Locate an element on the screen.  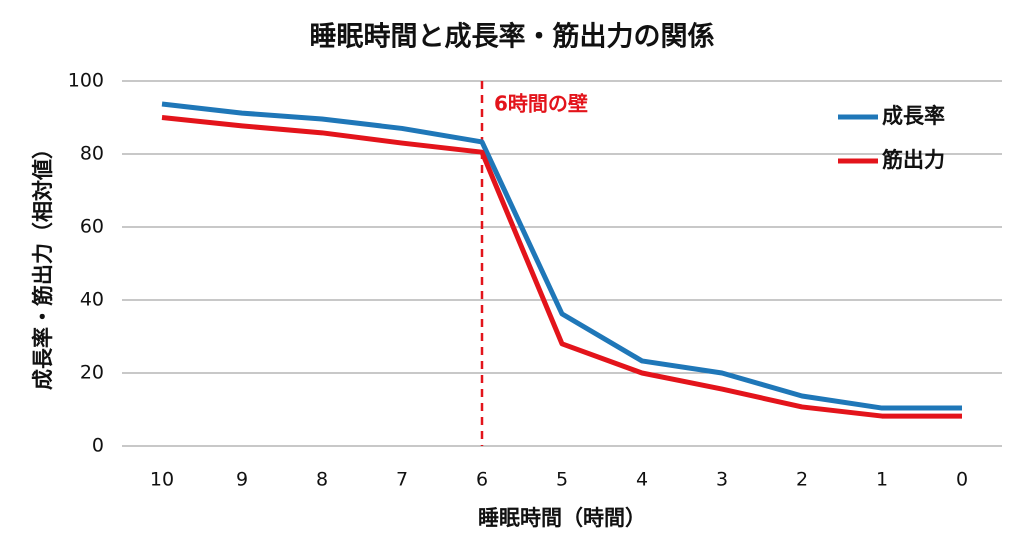
y-tick-label: 0 is located at coordinates (98, 446).